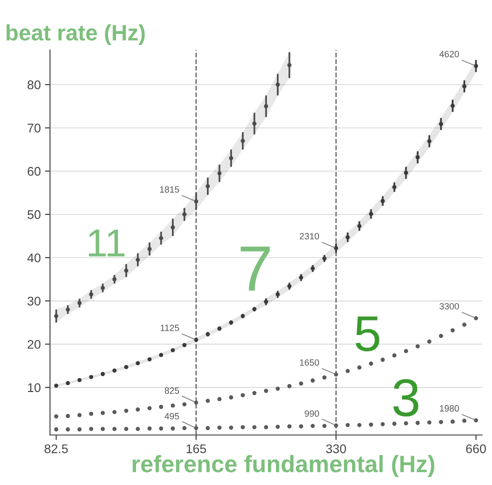  I want to click on x-tick-label: 82.5, so click(56, 449).